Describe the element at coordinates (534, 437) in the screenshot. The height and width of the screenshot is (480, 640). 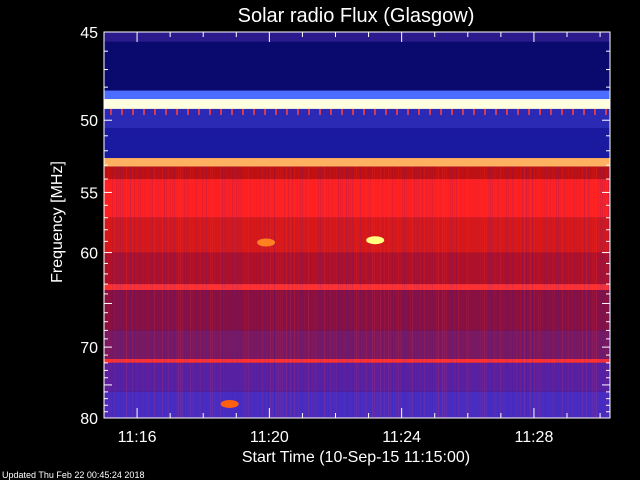
I see `x-tick-label: 11:28` at that location.